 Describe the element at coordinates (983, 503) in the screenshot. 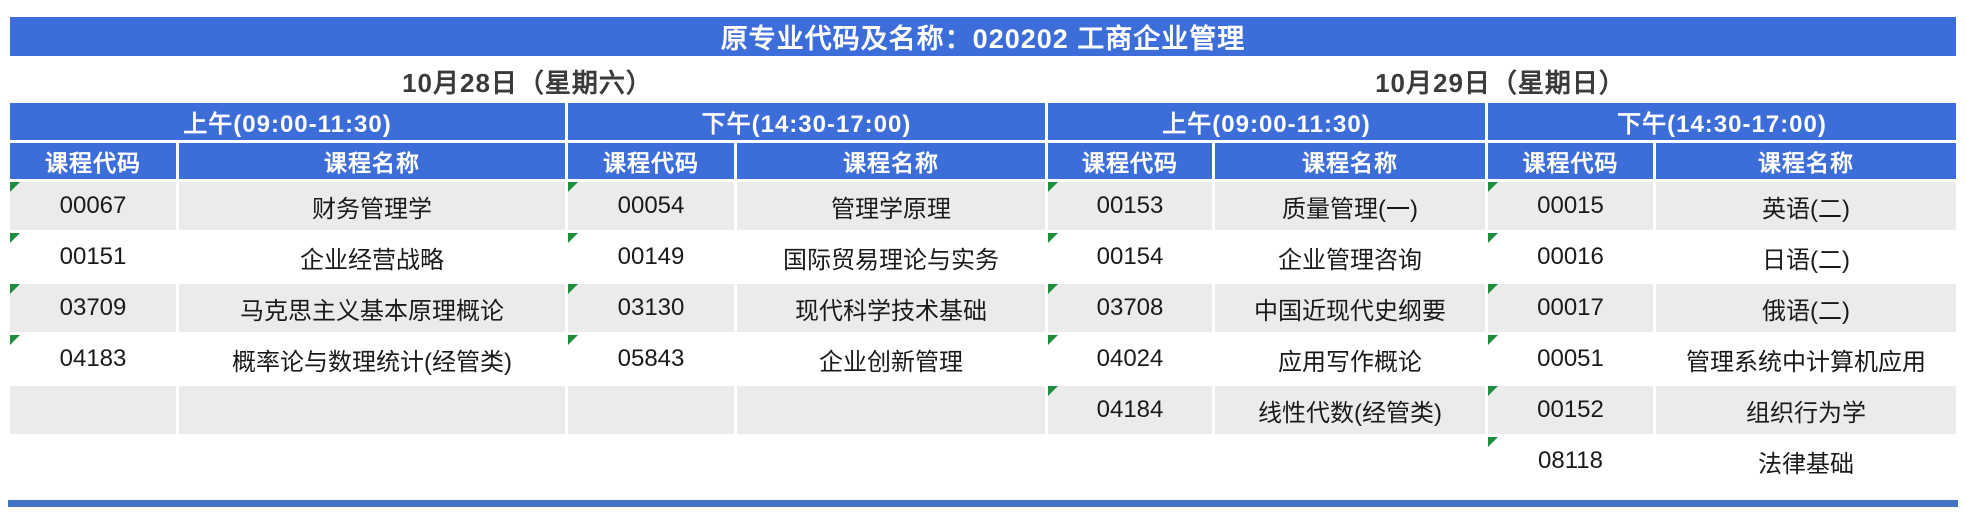

I see `bottom-divider-rule` at that location.